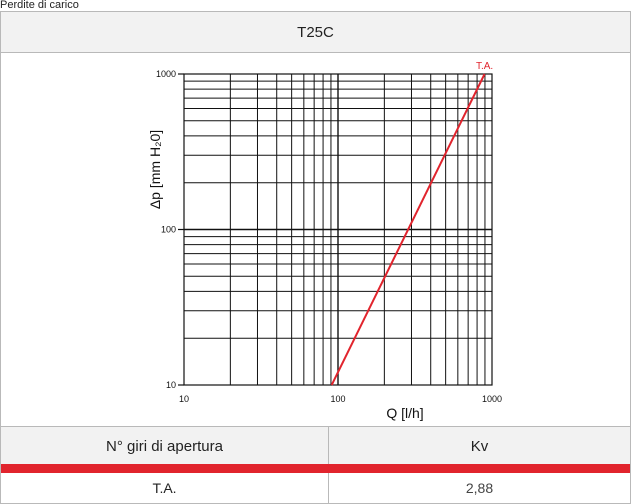 Image resolution: width=631 pixels, height=504 pixels. I want to click on table-row: T.A. 2,88, so click(315, 488).